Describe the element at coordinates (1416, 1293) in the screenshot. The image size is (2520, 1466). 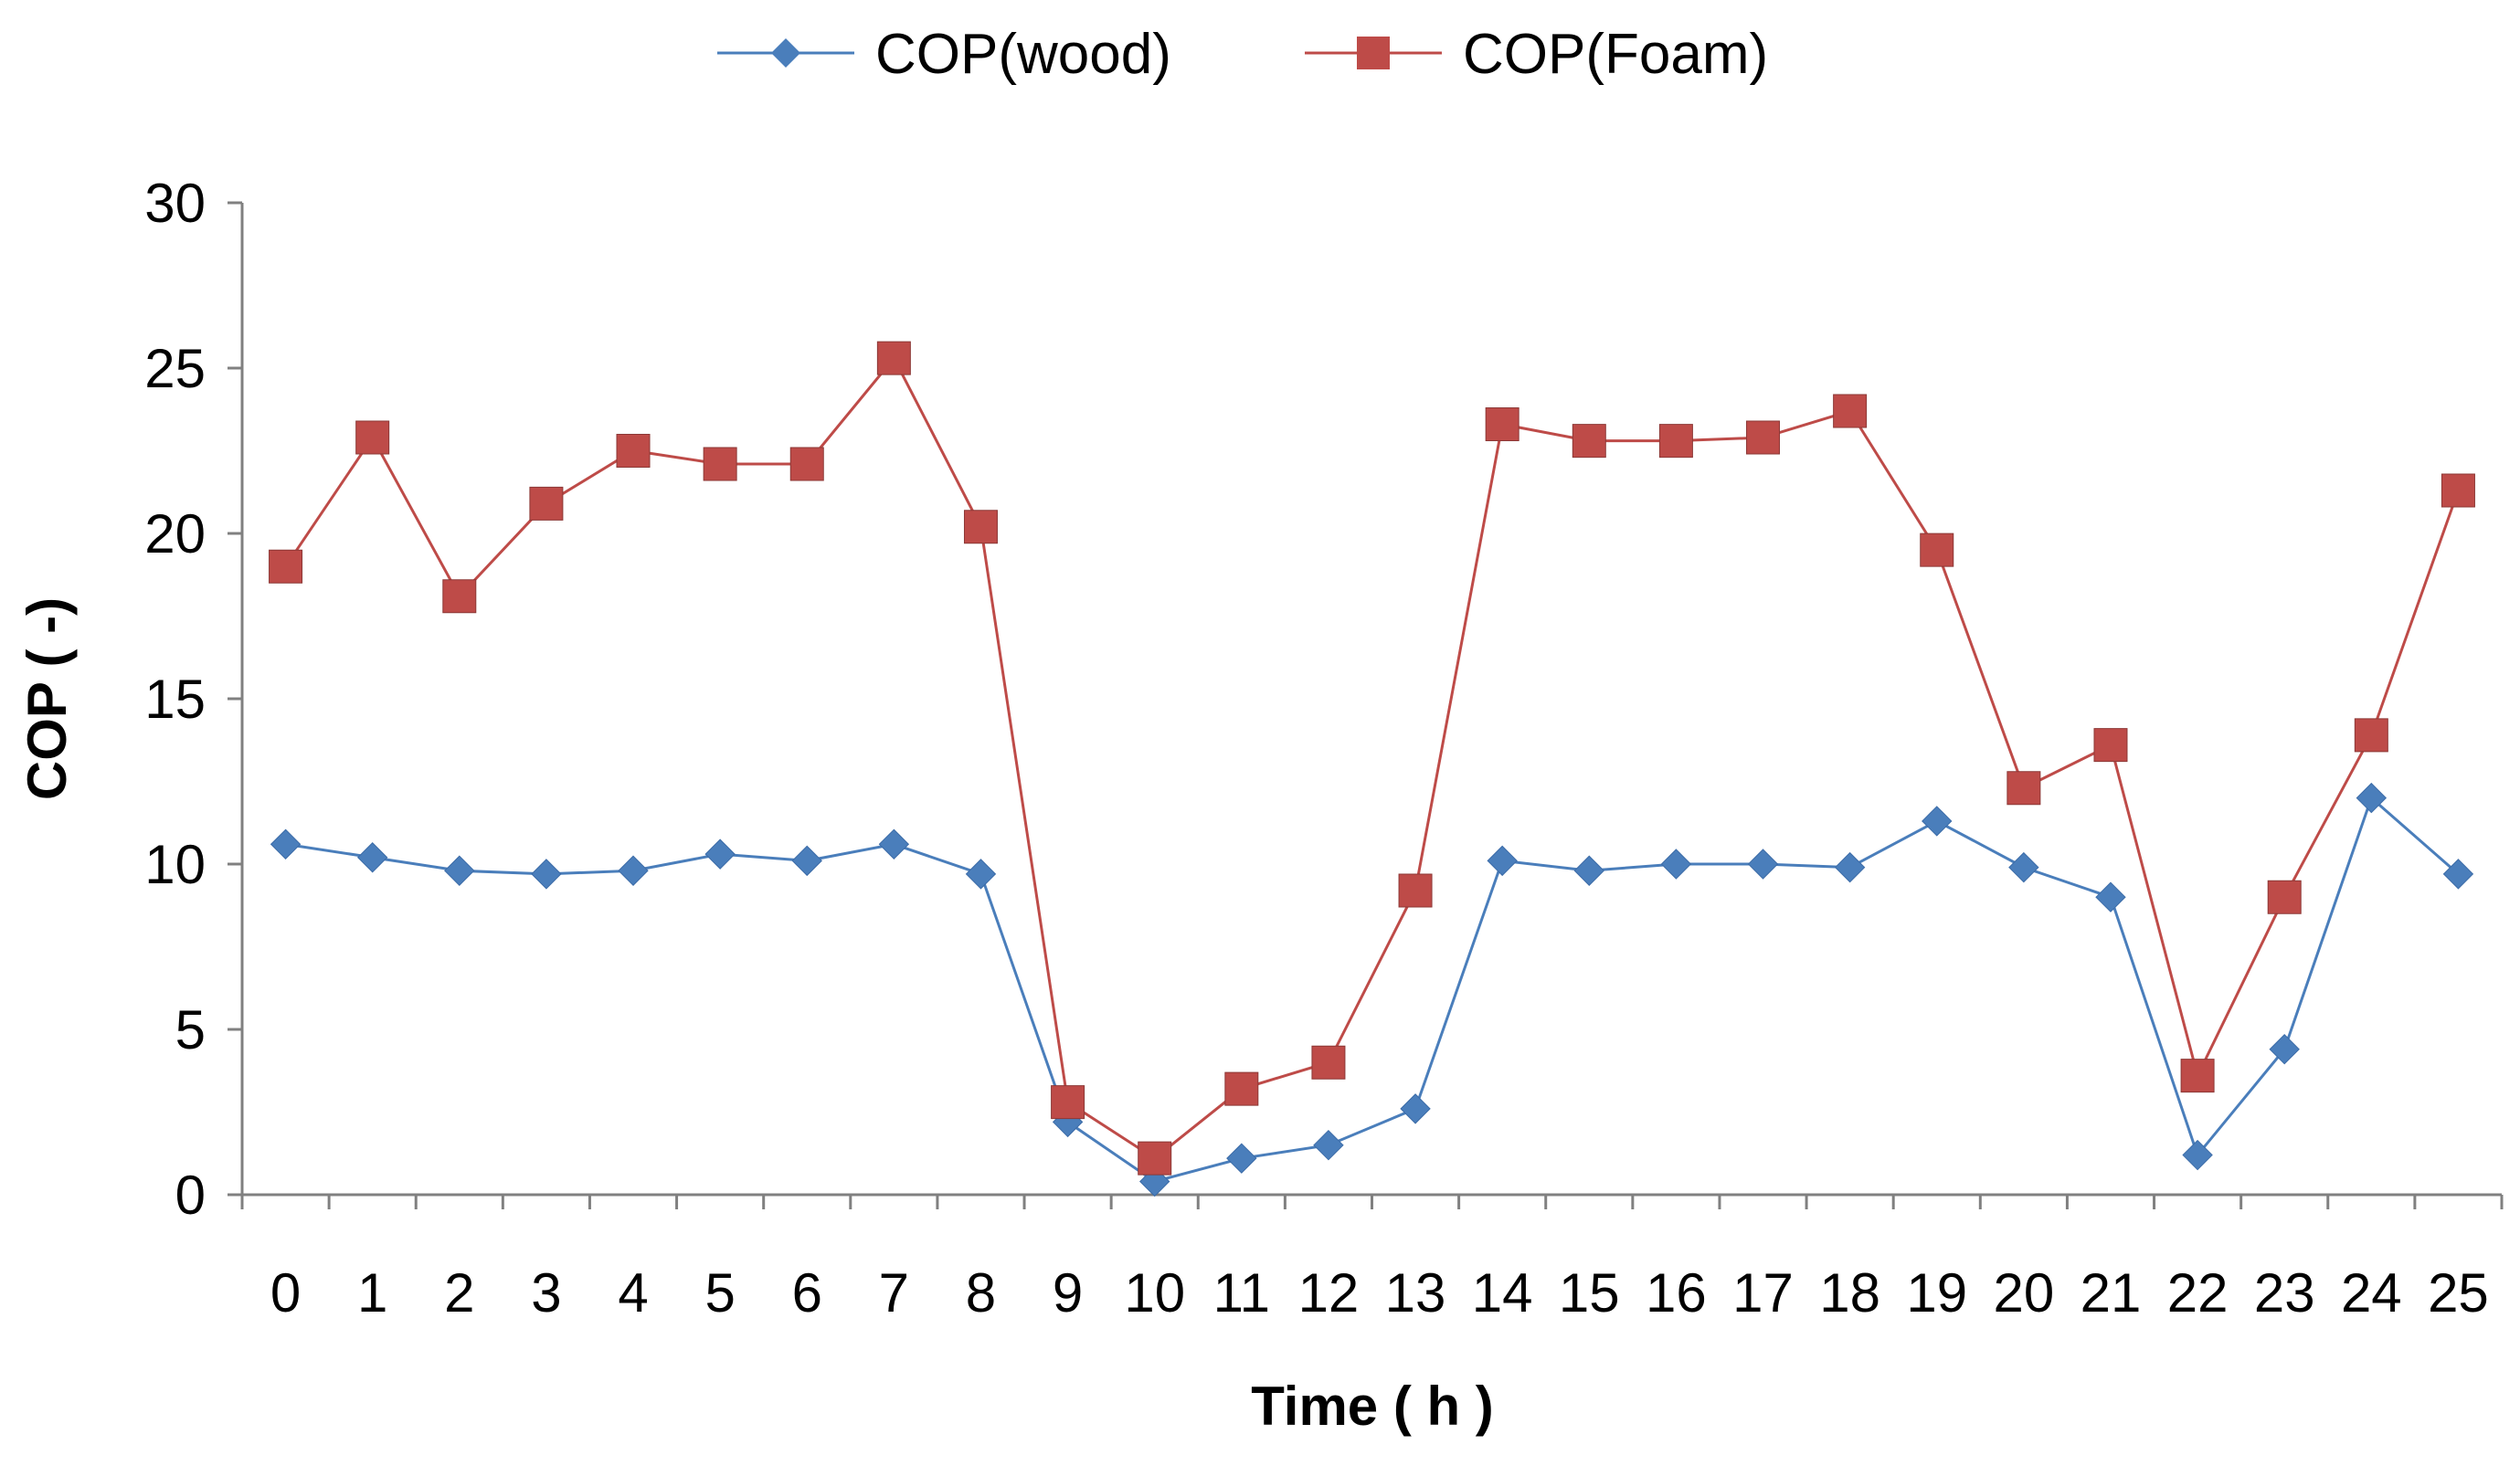
I see `x-tick-label: 13` at that location.